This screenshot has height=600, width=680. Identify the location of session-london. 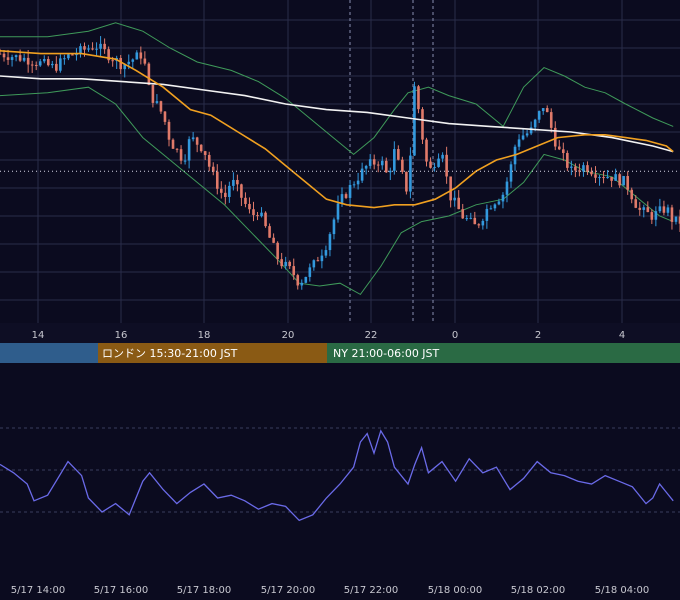
(212, 353).